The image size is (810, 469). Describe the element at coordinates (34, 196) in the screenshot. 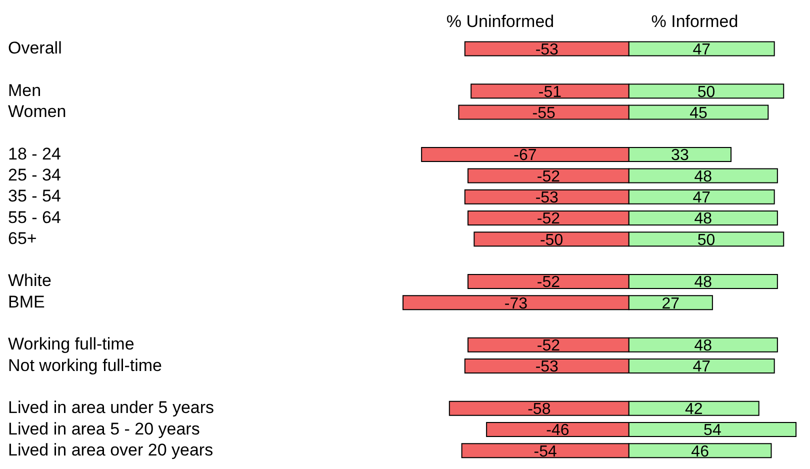

I see `y-tick-label: 35 - 54` at that location.